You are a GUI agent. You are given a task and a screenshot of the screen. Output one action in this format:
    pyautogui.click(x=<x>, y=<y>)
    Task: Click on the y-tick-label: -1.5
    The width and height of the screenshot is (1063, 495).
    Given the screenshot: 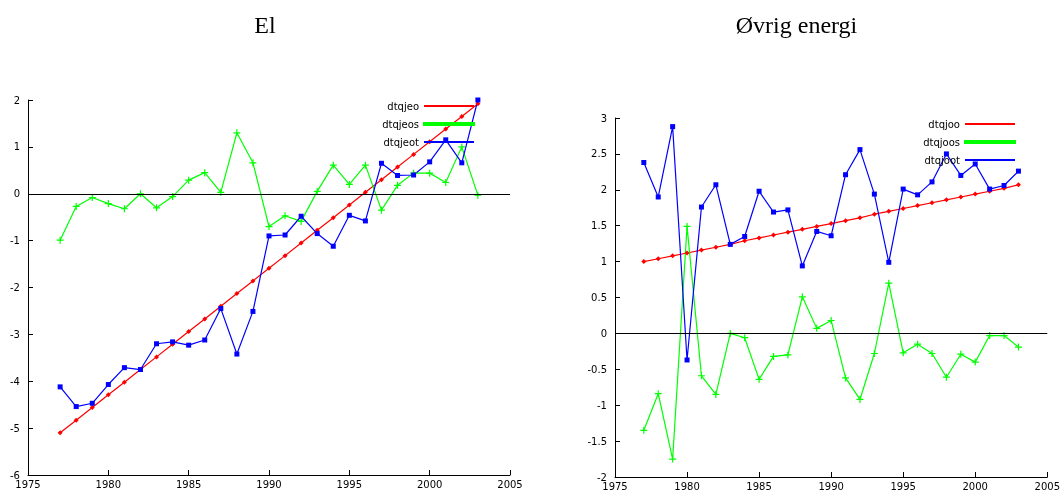 What is the action you would take?
    pyautogui.click(x=597, y=441)
    